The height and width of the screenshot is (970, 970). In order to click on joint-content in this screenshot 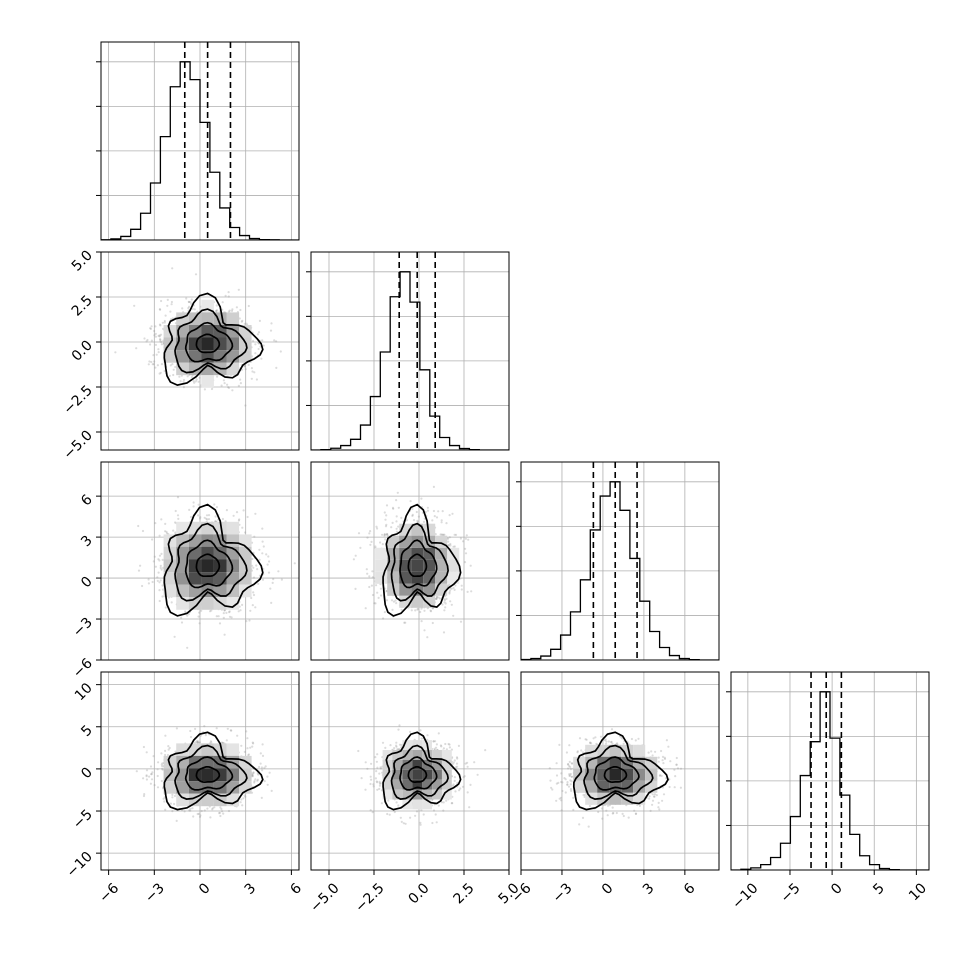, I will do `click(410, 561)`.